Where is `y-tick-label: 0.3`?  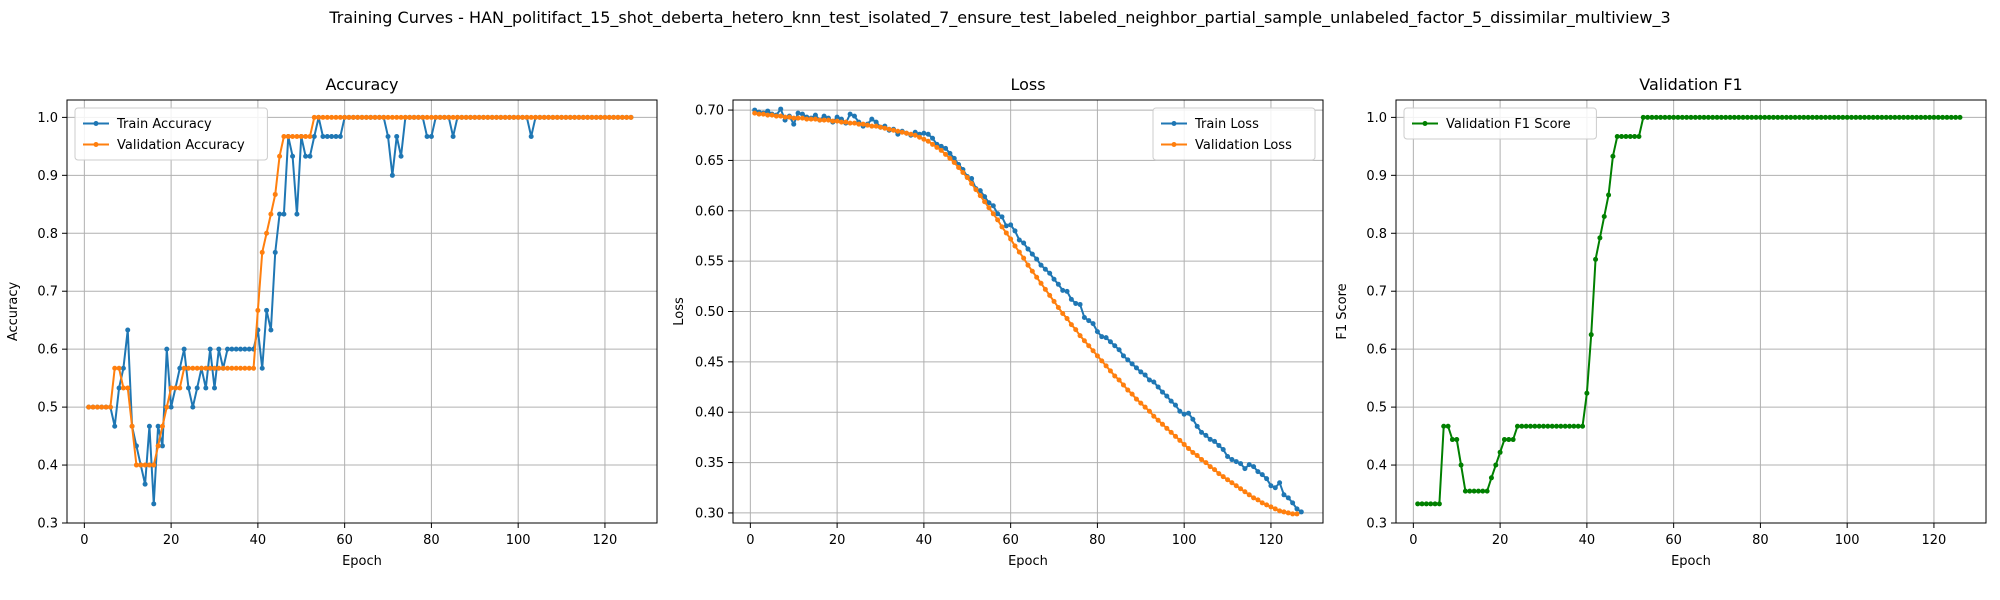 y-tick-label: 0.3 is located at coordinates (47, 524).